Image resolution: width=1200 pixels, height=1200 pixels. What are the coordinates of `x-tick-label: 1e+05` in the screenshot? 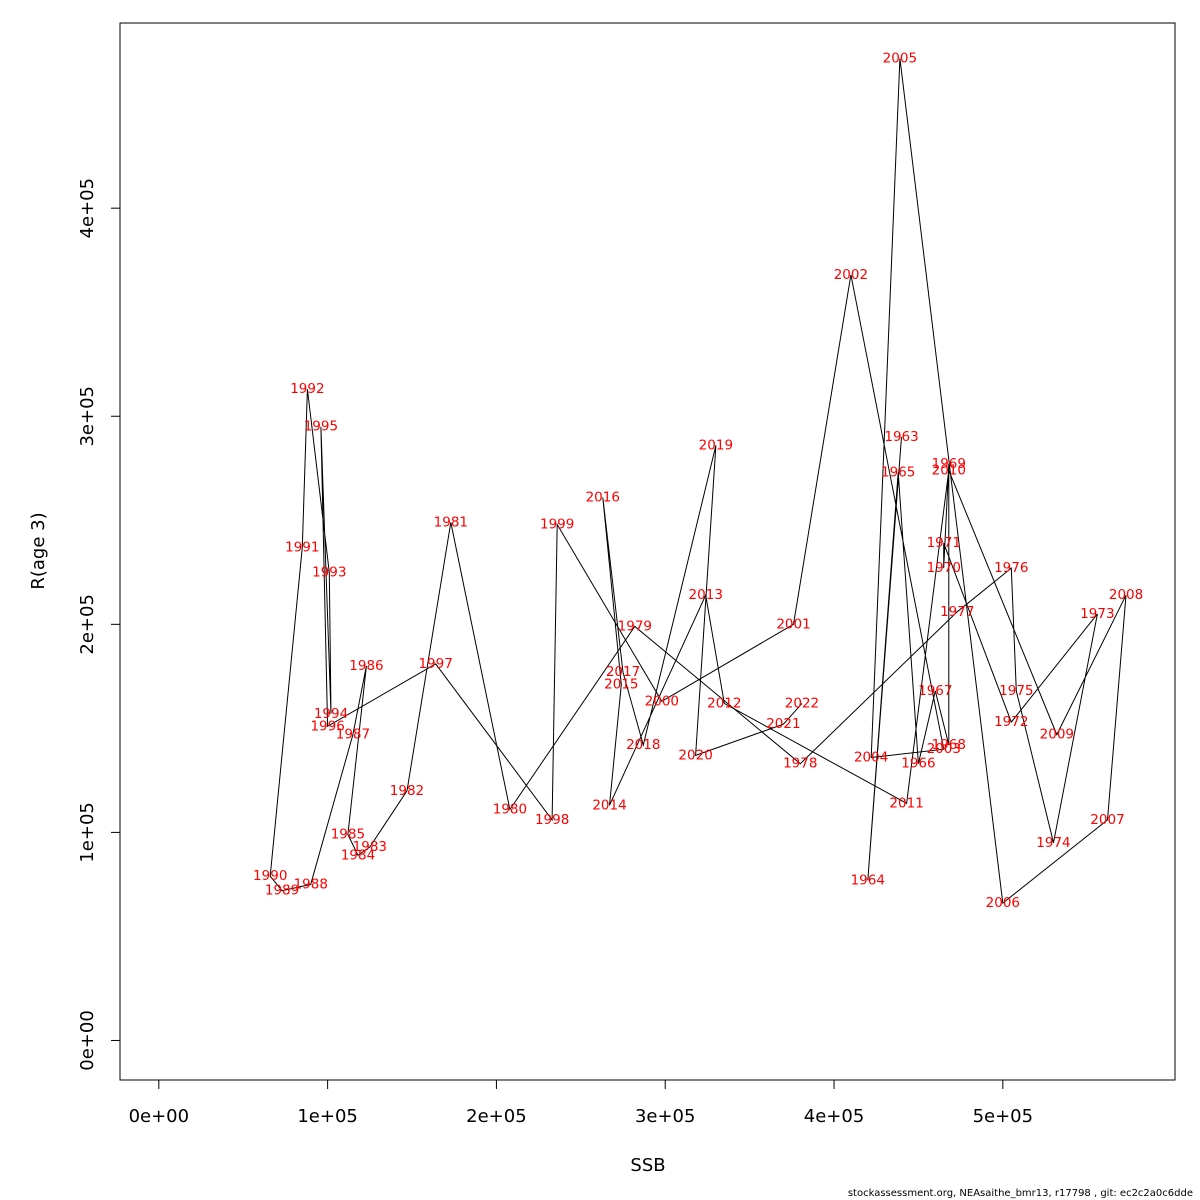 It's located at (327, 1116).